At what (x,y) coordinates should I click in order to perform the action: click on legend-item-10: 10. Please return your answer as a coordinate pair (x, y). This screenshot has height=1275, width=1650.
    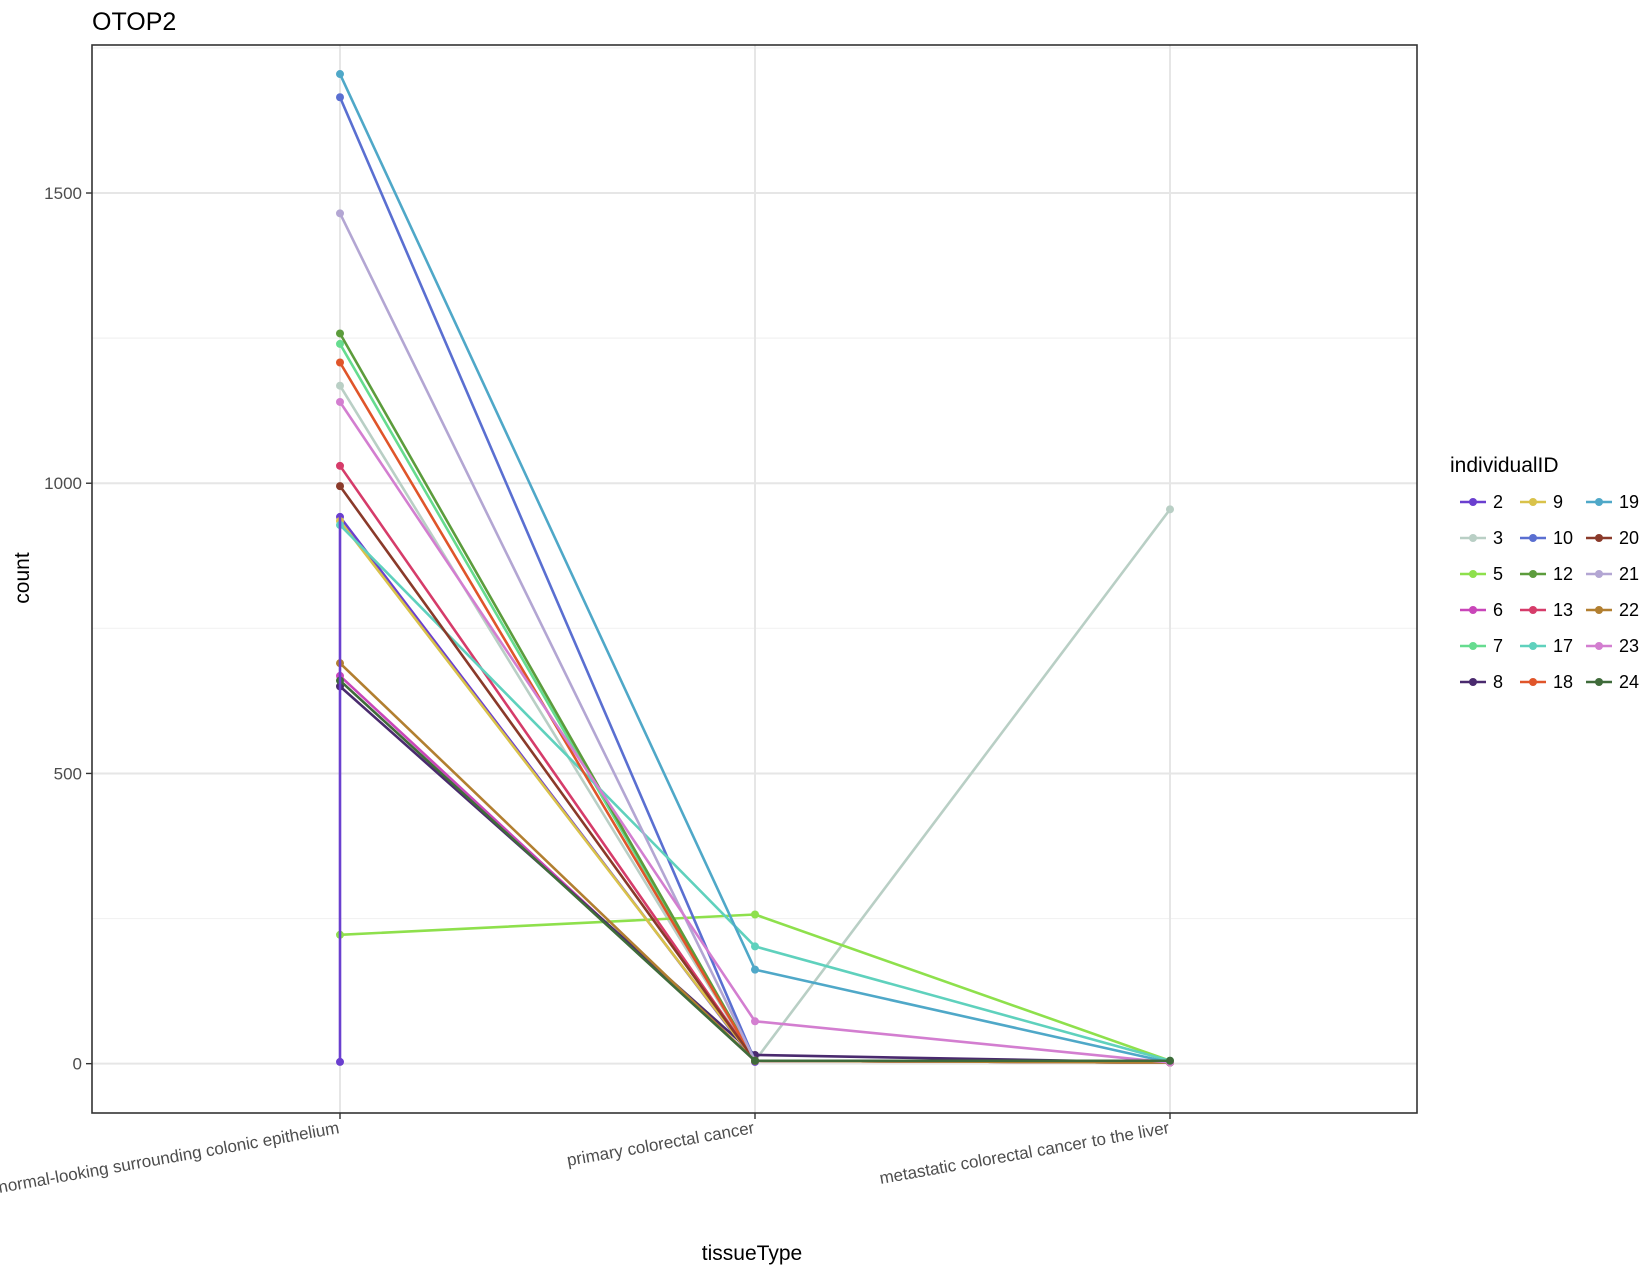
    Looking at the image, I should click on (1546, 538).